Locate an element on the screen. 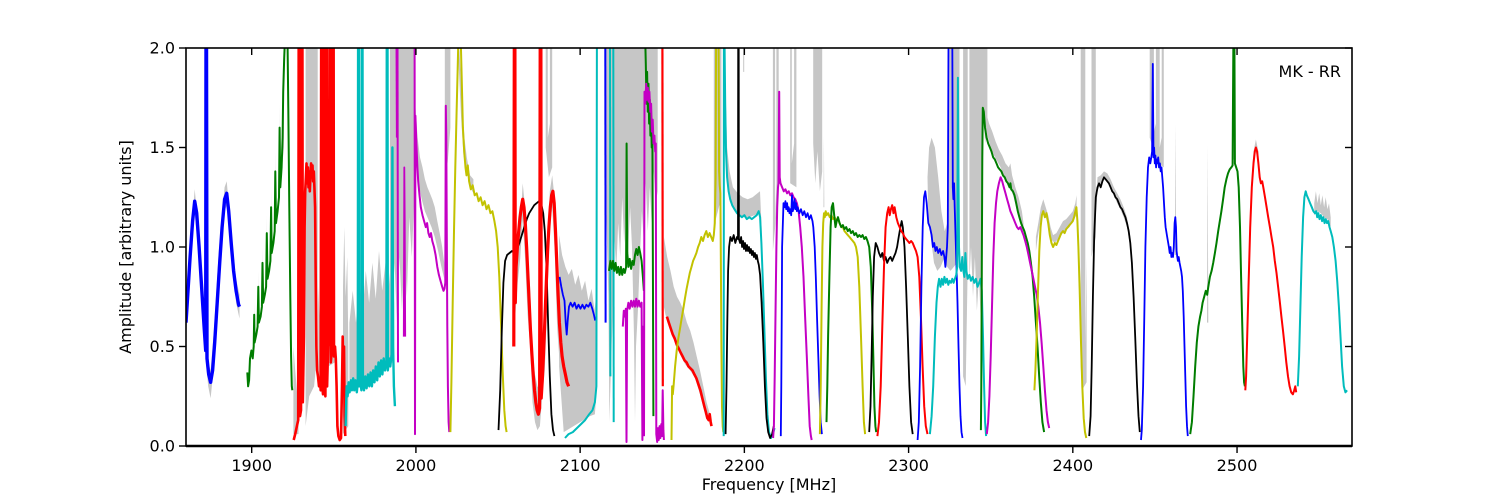 The image size is (1500, 500). series-magenta-vert-b is located at coordinates (397, 205).